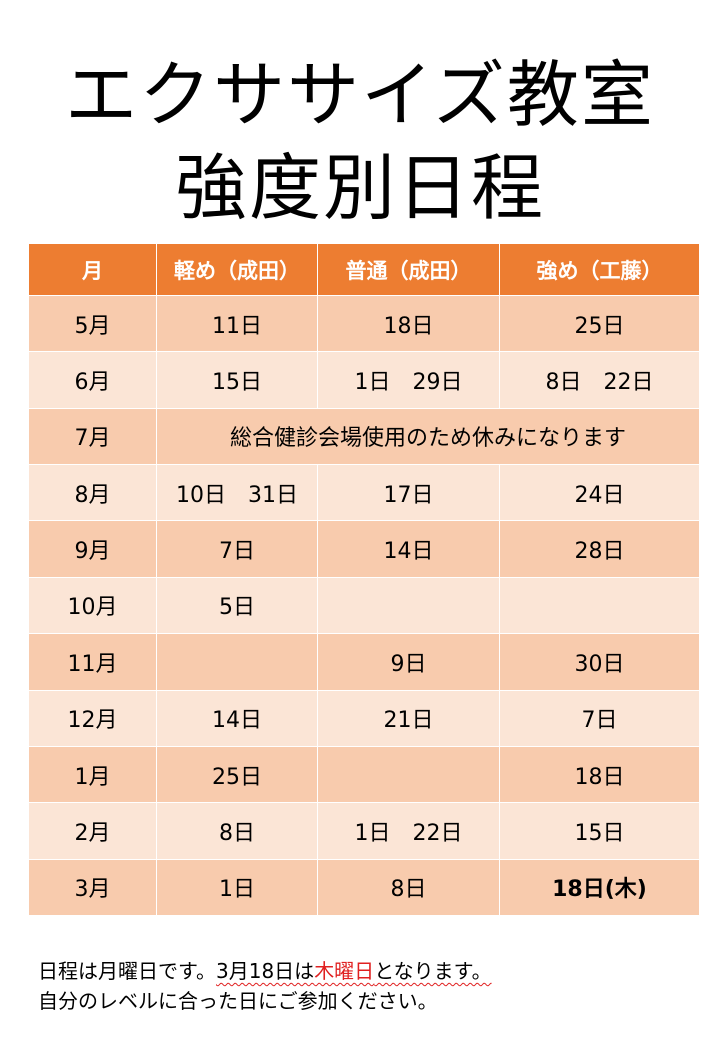  Describe the element at coordinates (93, 437) in the screenshot. I see `month-cell: 7月` at that location.